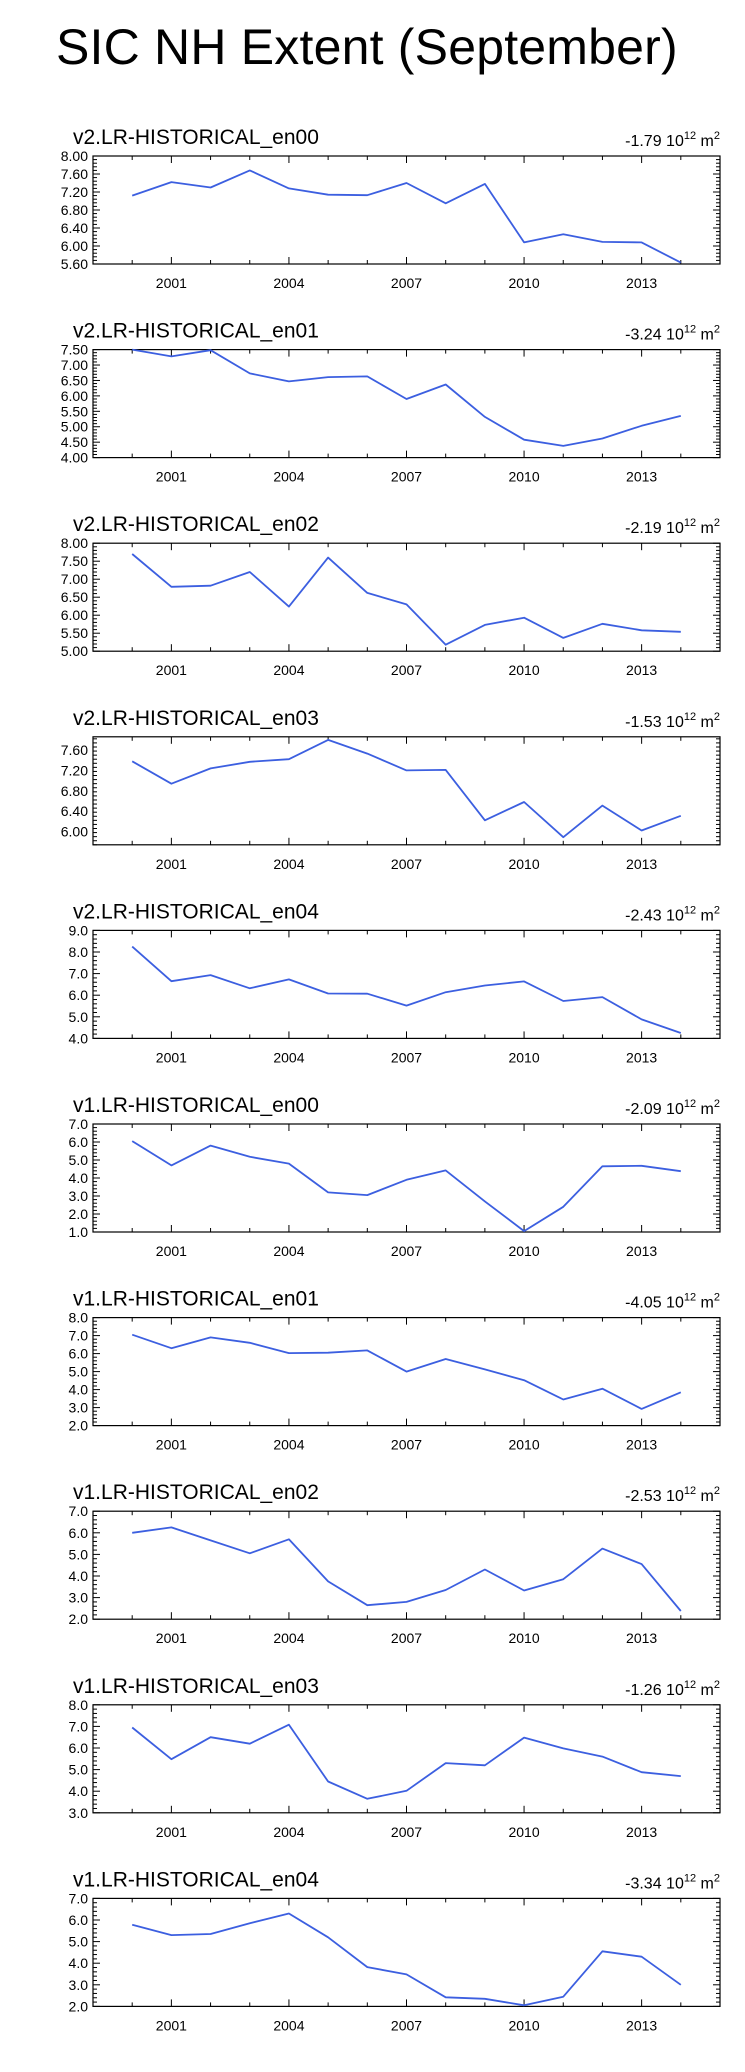 The image size is (745, 2072). I want to click on page-title: SIC NH Extent (September), so click(367, 47).